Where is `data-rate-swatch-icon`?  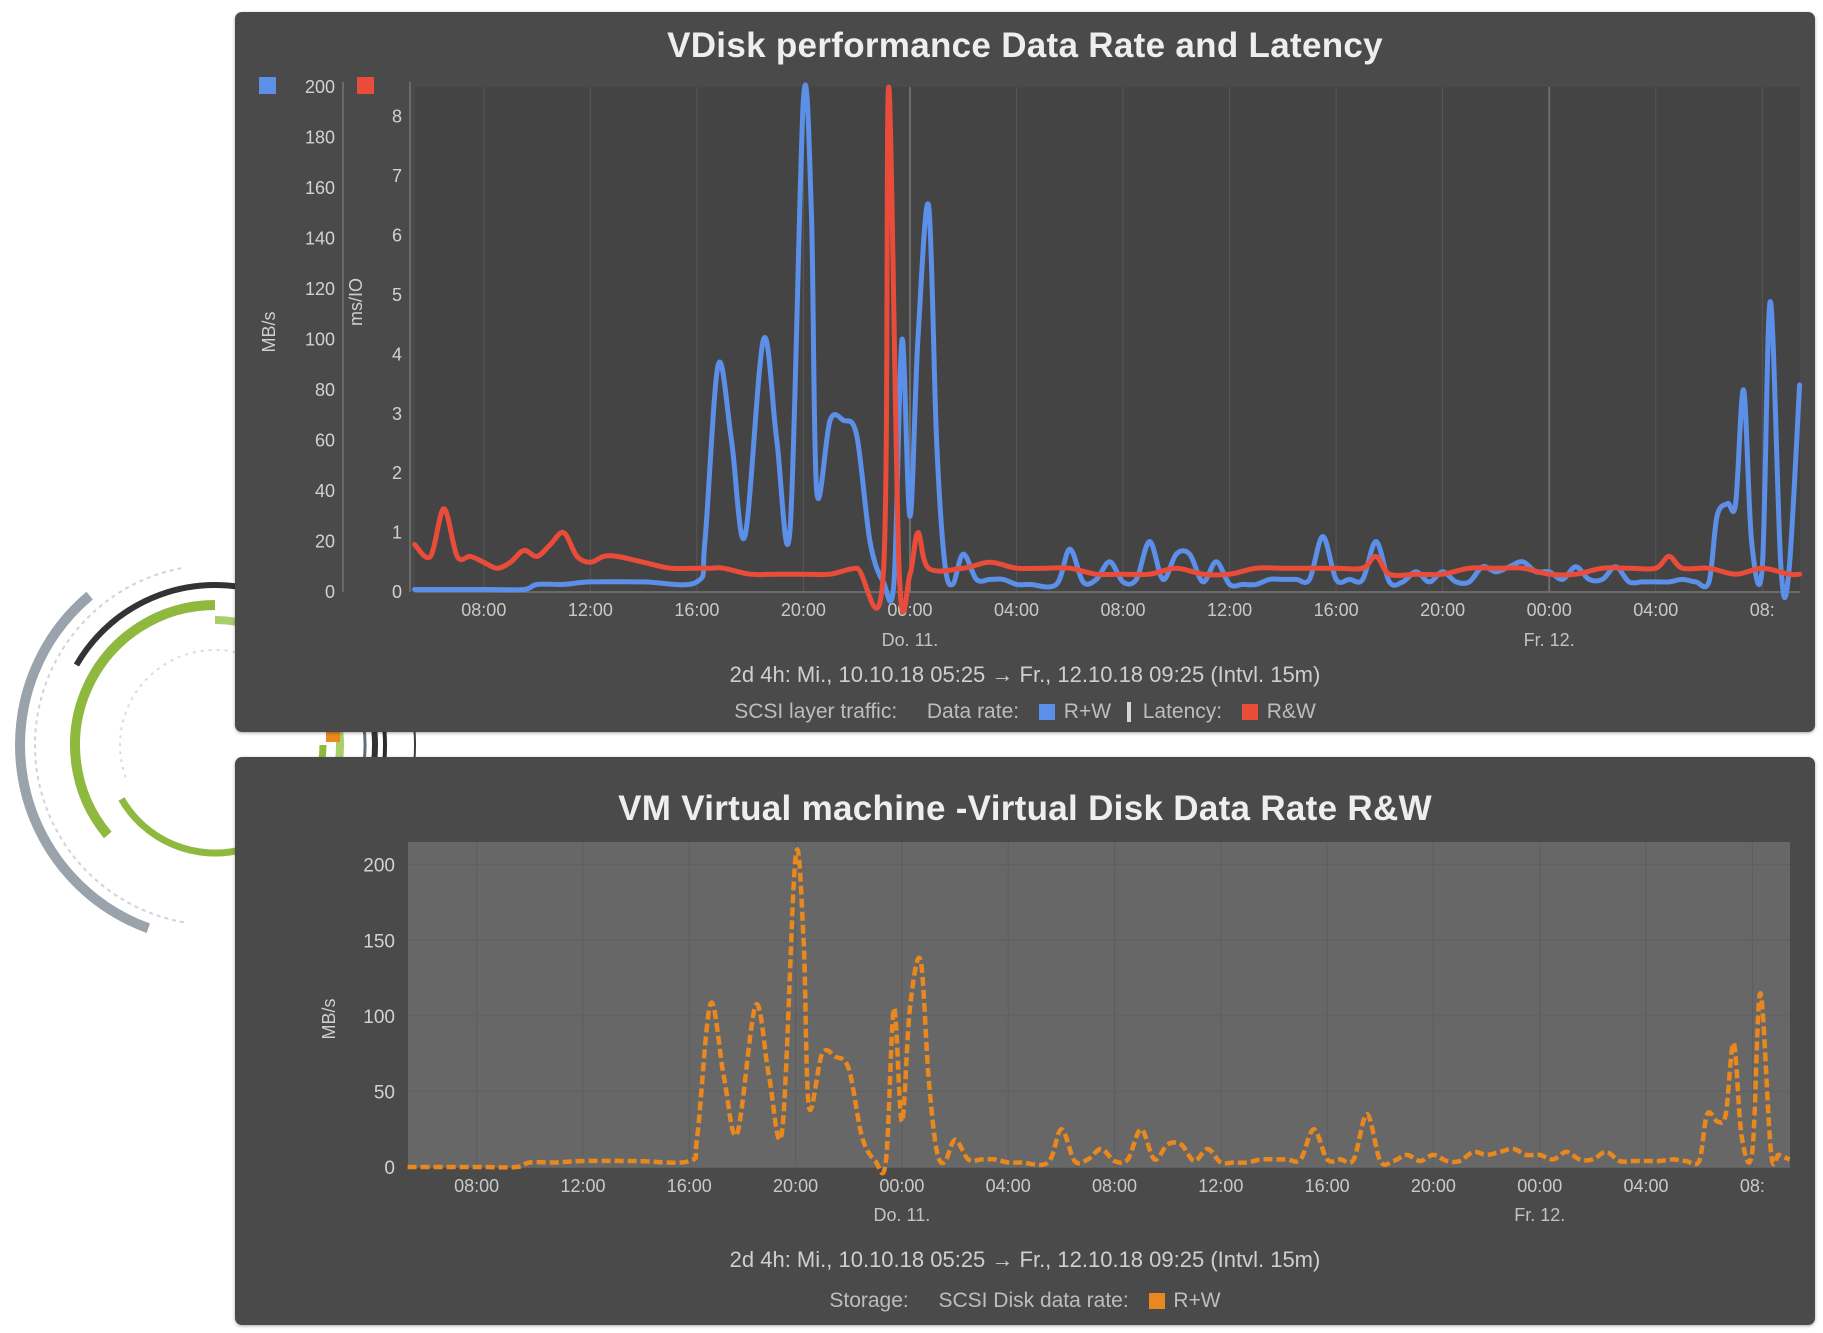
data-rate-swatch-icon is located at coordinates (1046, 712).